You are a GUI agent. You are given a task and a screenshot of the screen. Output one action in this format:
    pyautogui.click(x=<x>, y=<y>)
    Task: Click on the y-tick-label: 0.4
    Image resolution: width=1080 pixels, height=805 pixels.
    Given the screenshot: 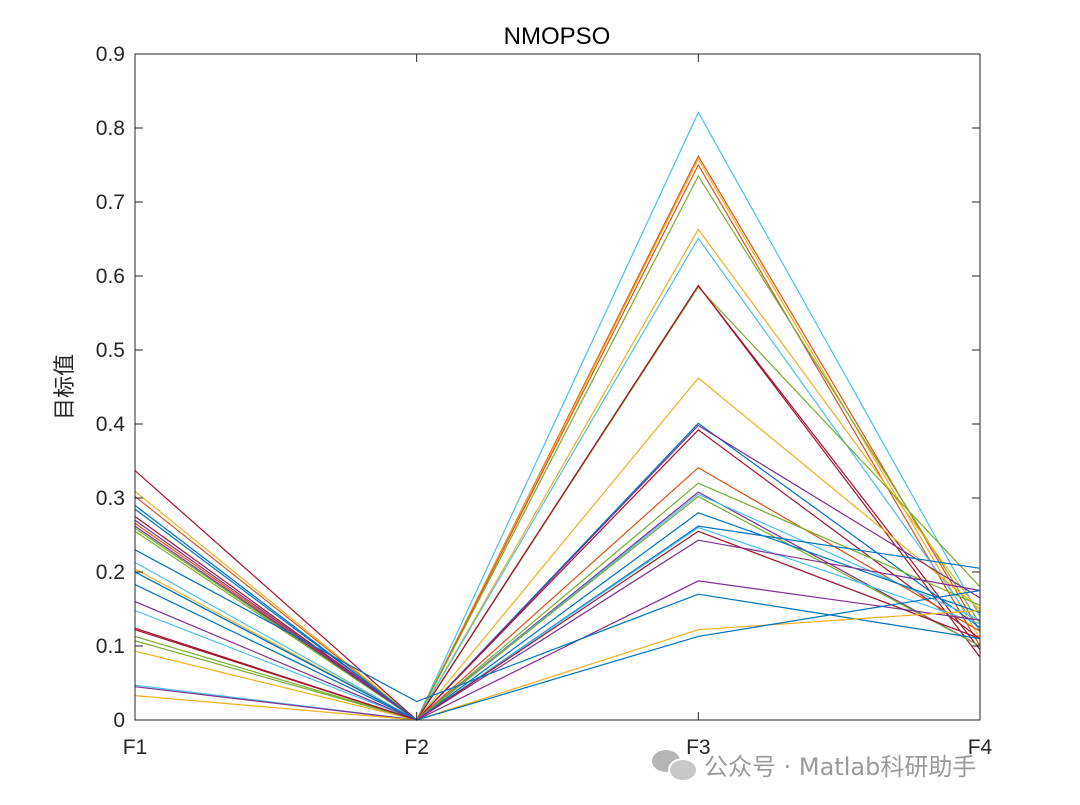 What is the action you would take?
    pyautogui.click(x=111, y=424)
    